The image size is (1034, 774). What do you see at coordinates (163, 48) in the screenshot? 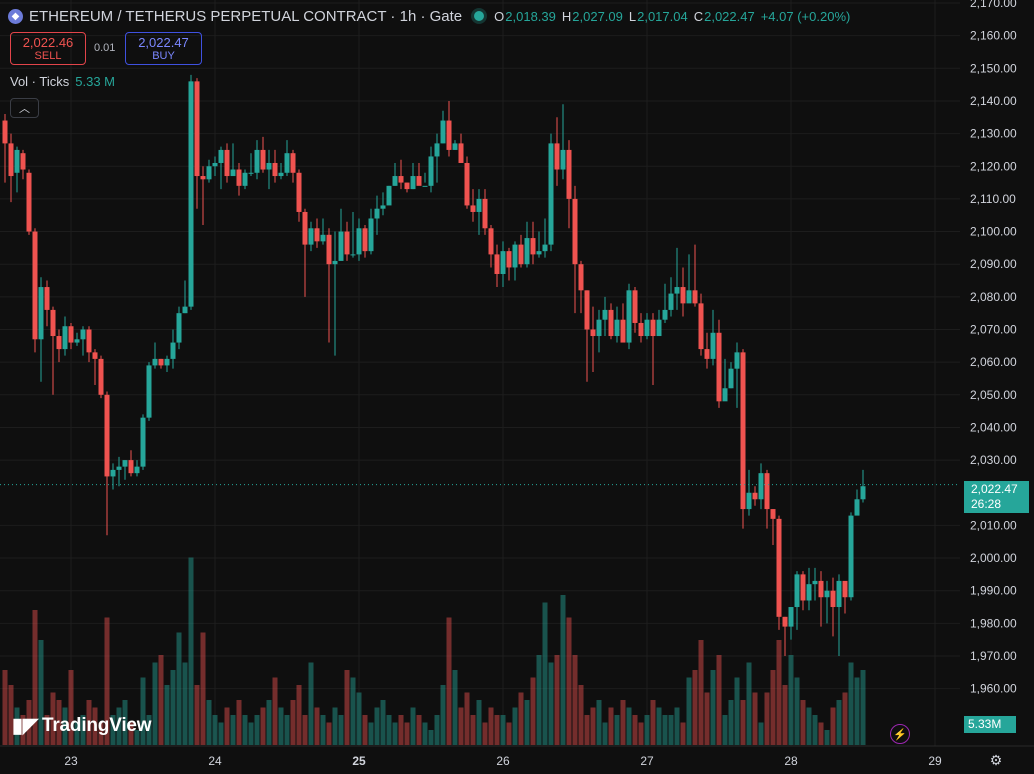
I see `buy-button: 2,022.47 BUY` at bounding box center [163, 48].